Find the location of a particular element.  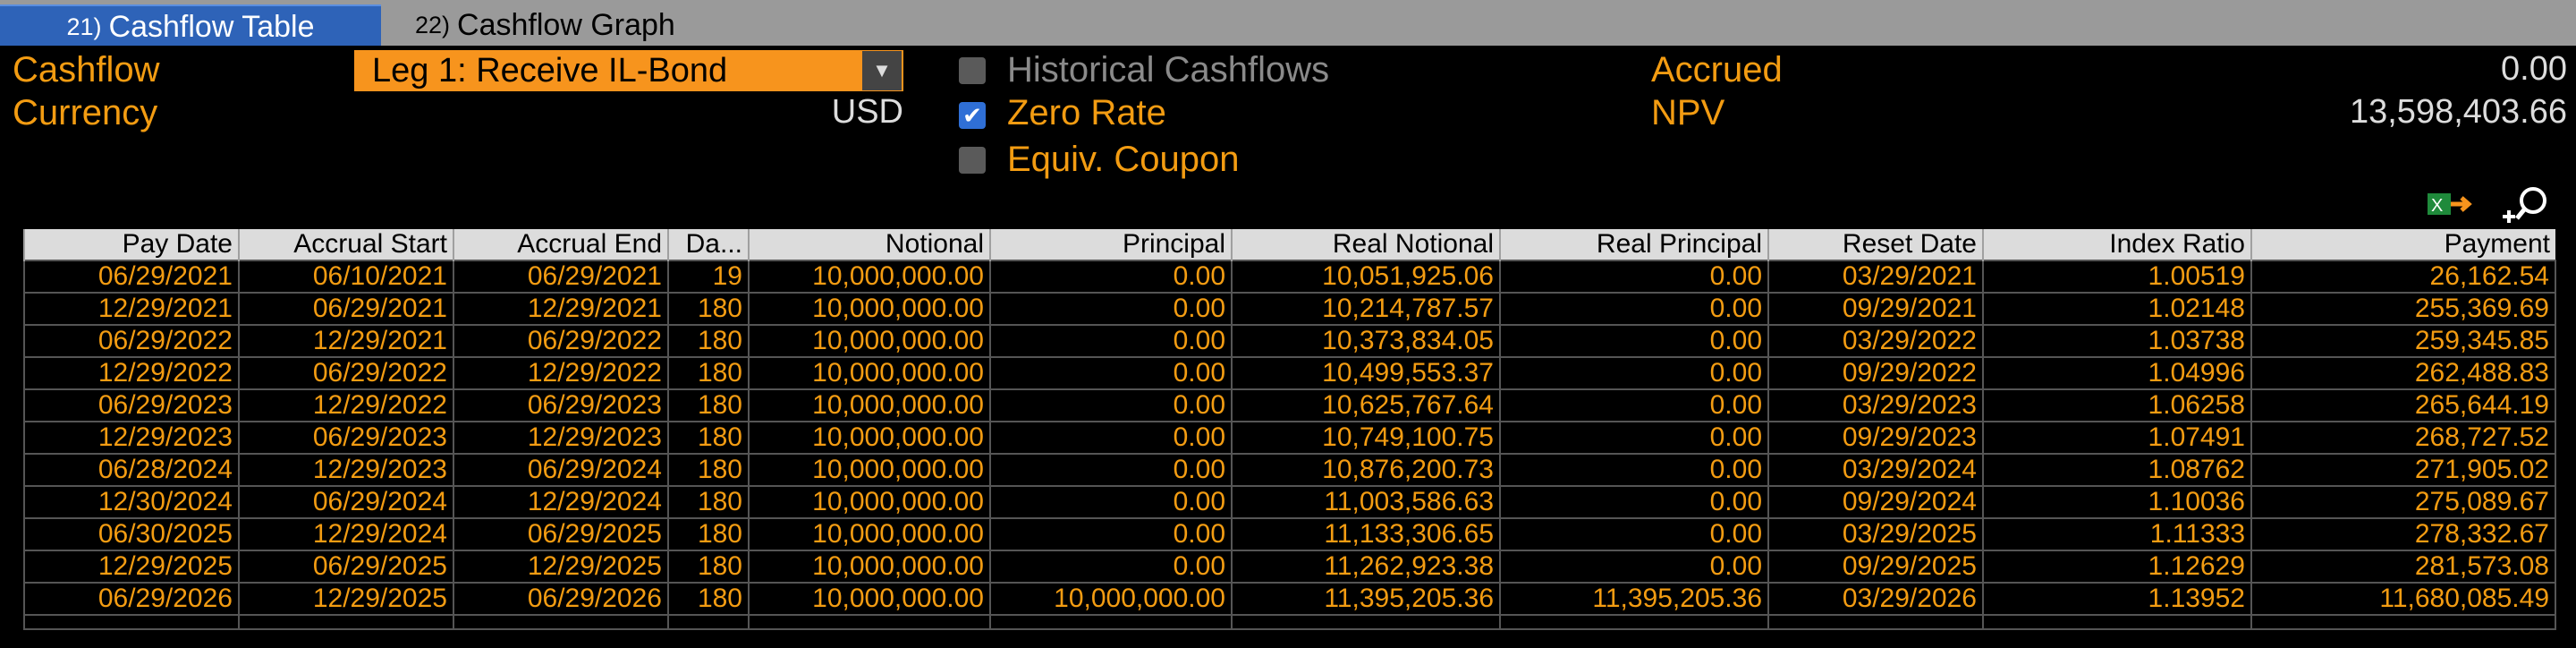

column-header: Principal is located at coordinates (1110, 244).